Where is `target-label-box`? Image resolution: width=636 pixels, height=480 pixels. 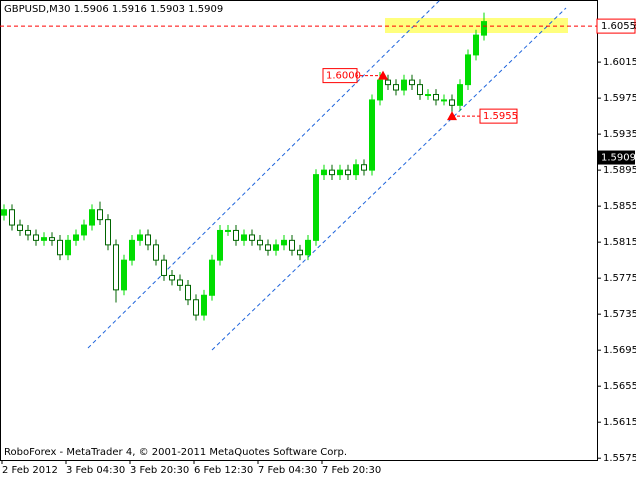 target-label-box is located at coordinates (616, 26).